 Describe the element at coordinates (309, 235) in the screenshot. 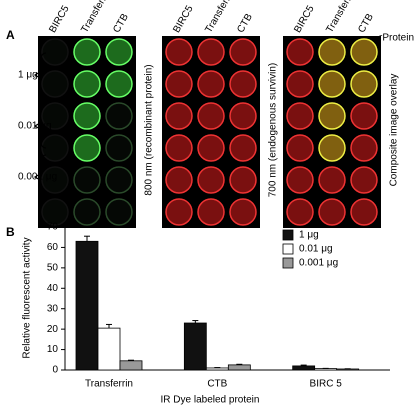

I see `legend-label: 1 μg` at that location.